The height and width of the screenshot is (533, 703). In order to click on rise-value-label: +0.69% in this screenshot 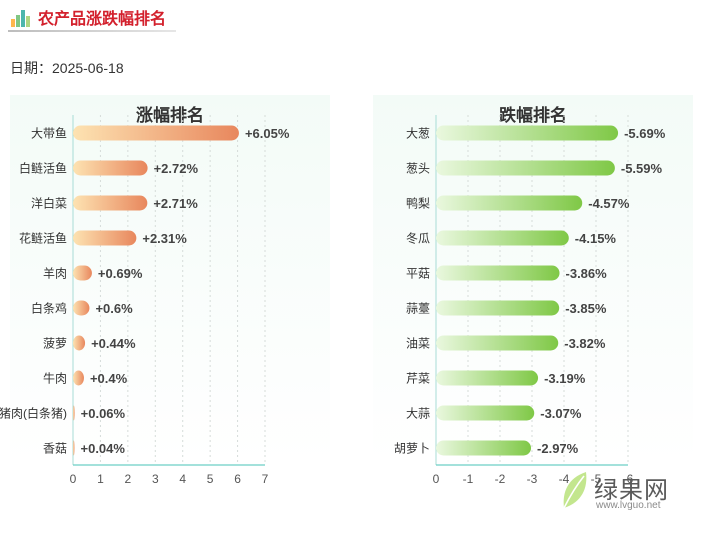, I will do `click(120, 273)`.